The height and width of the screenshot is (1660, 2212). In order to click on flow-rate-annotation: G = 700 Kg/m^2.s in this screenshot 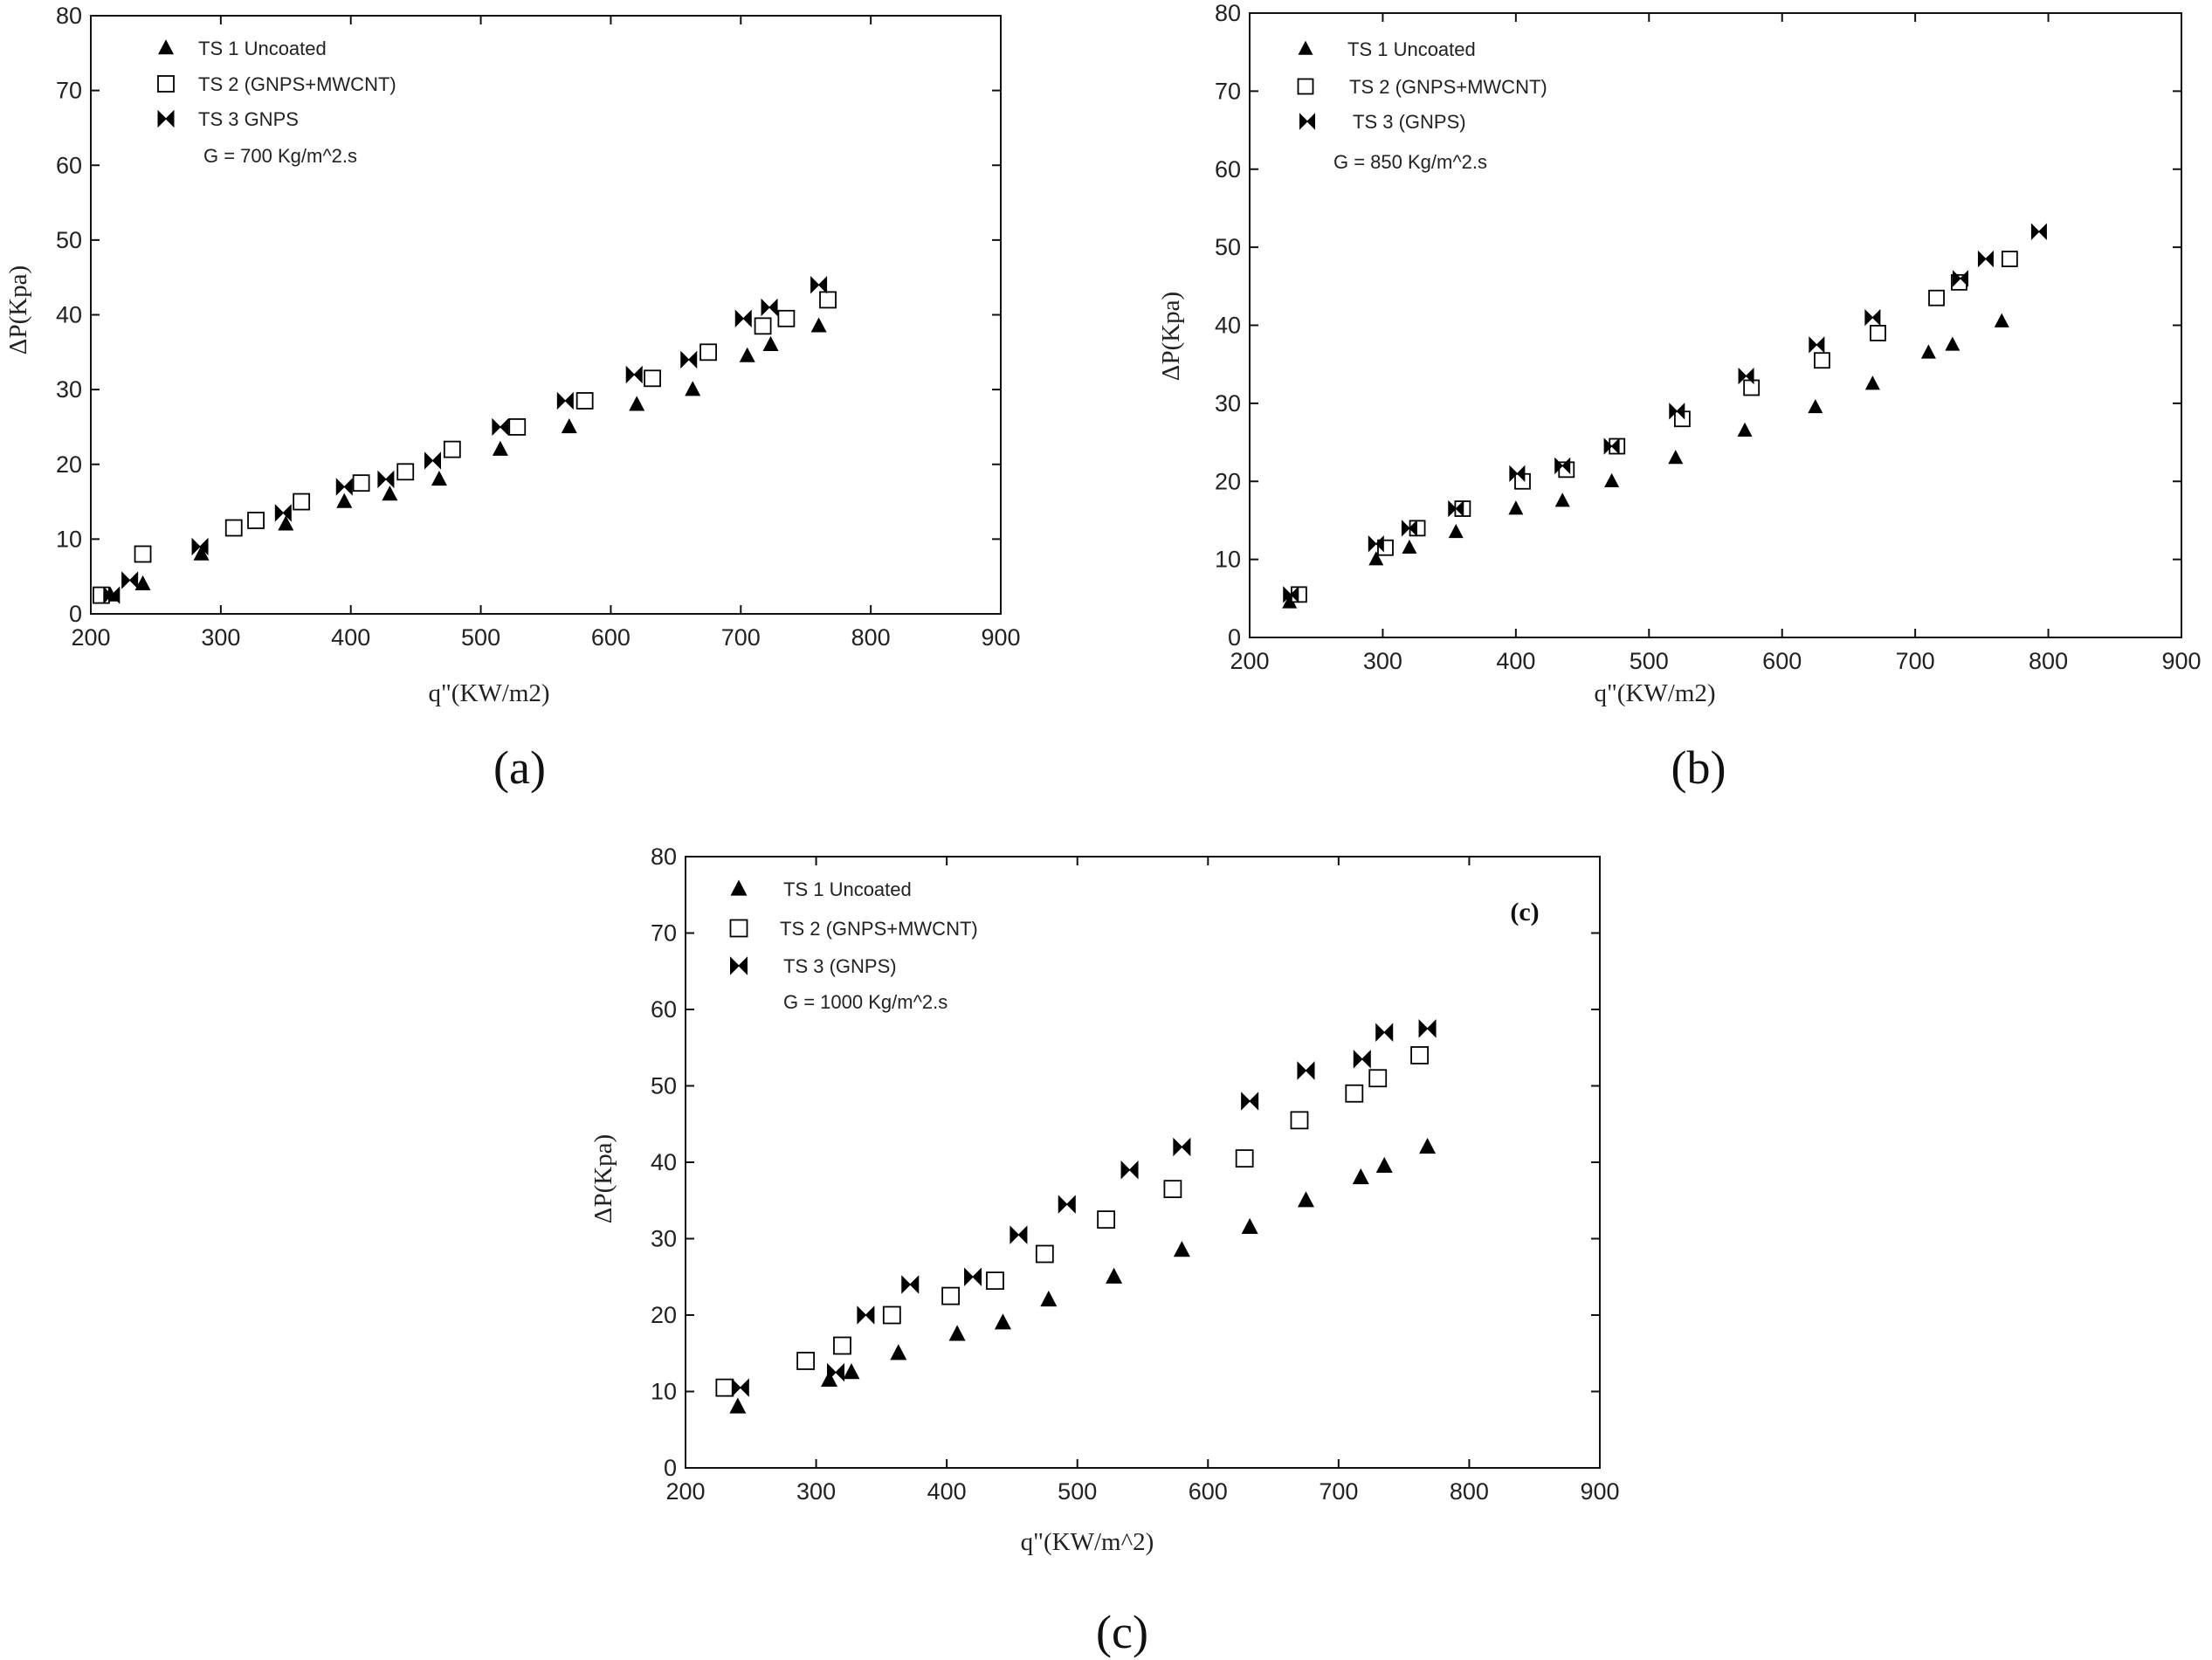, I will do `click(280, 156)`.